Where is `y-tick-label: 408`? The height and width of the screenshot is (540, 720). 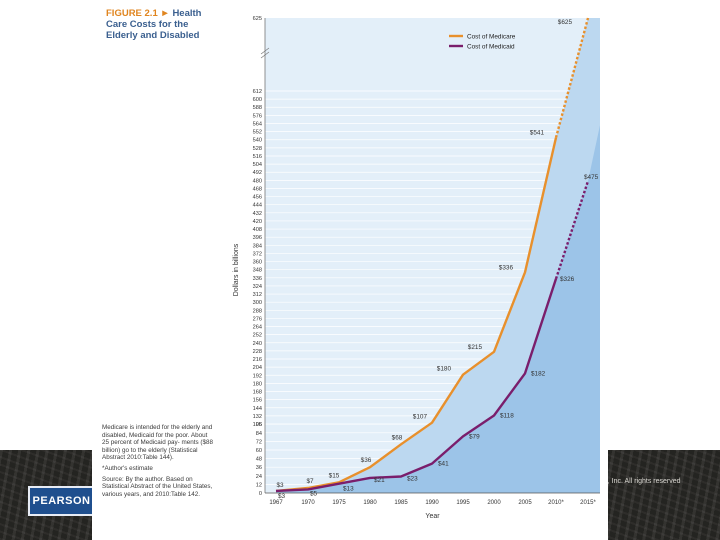 y-tick-label: 408 is located at coordinates (257, 230).